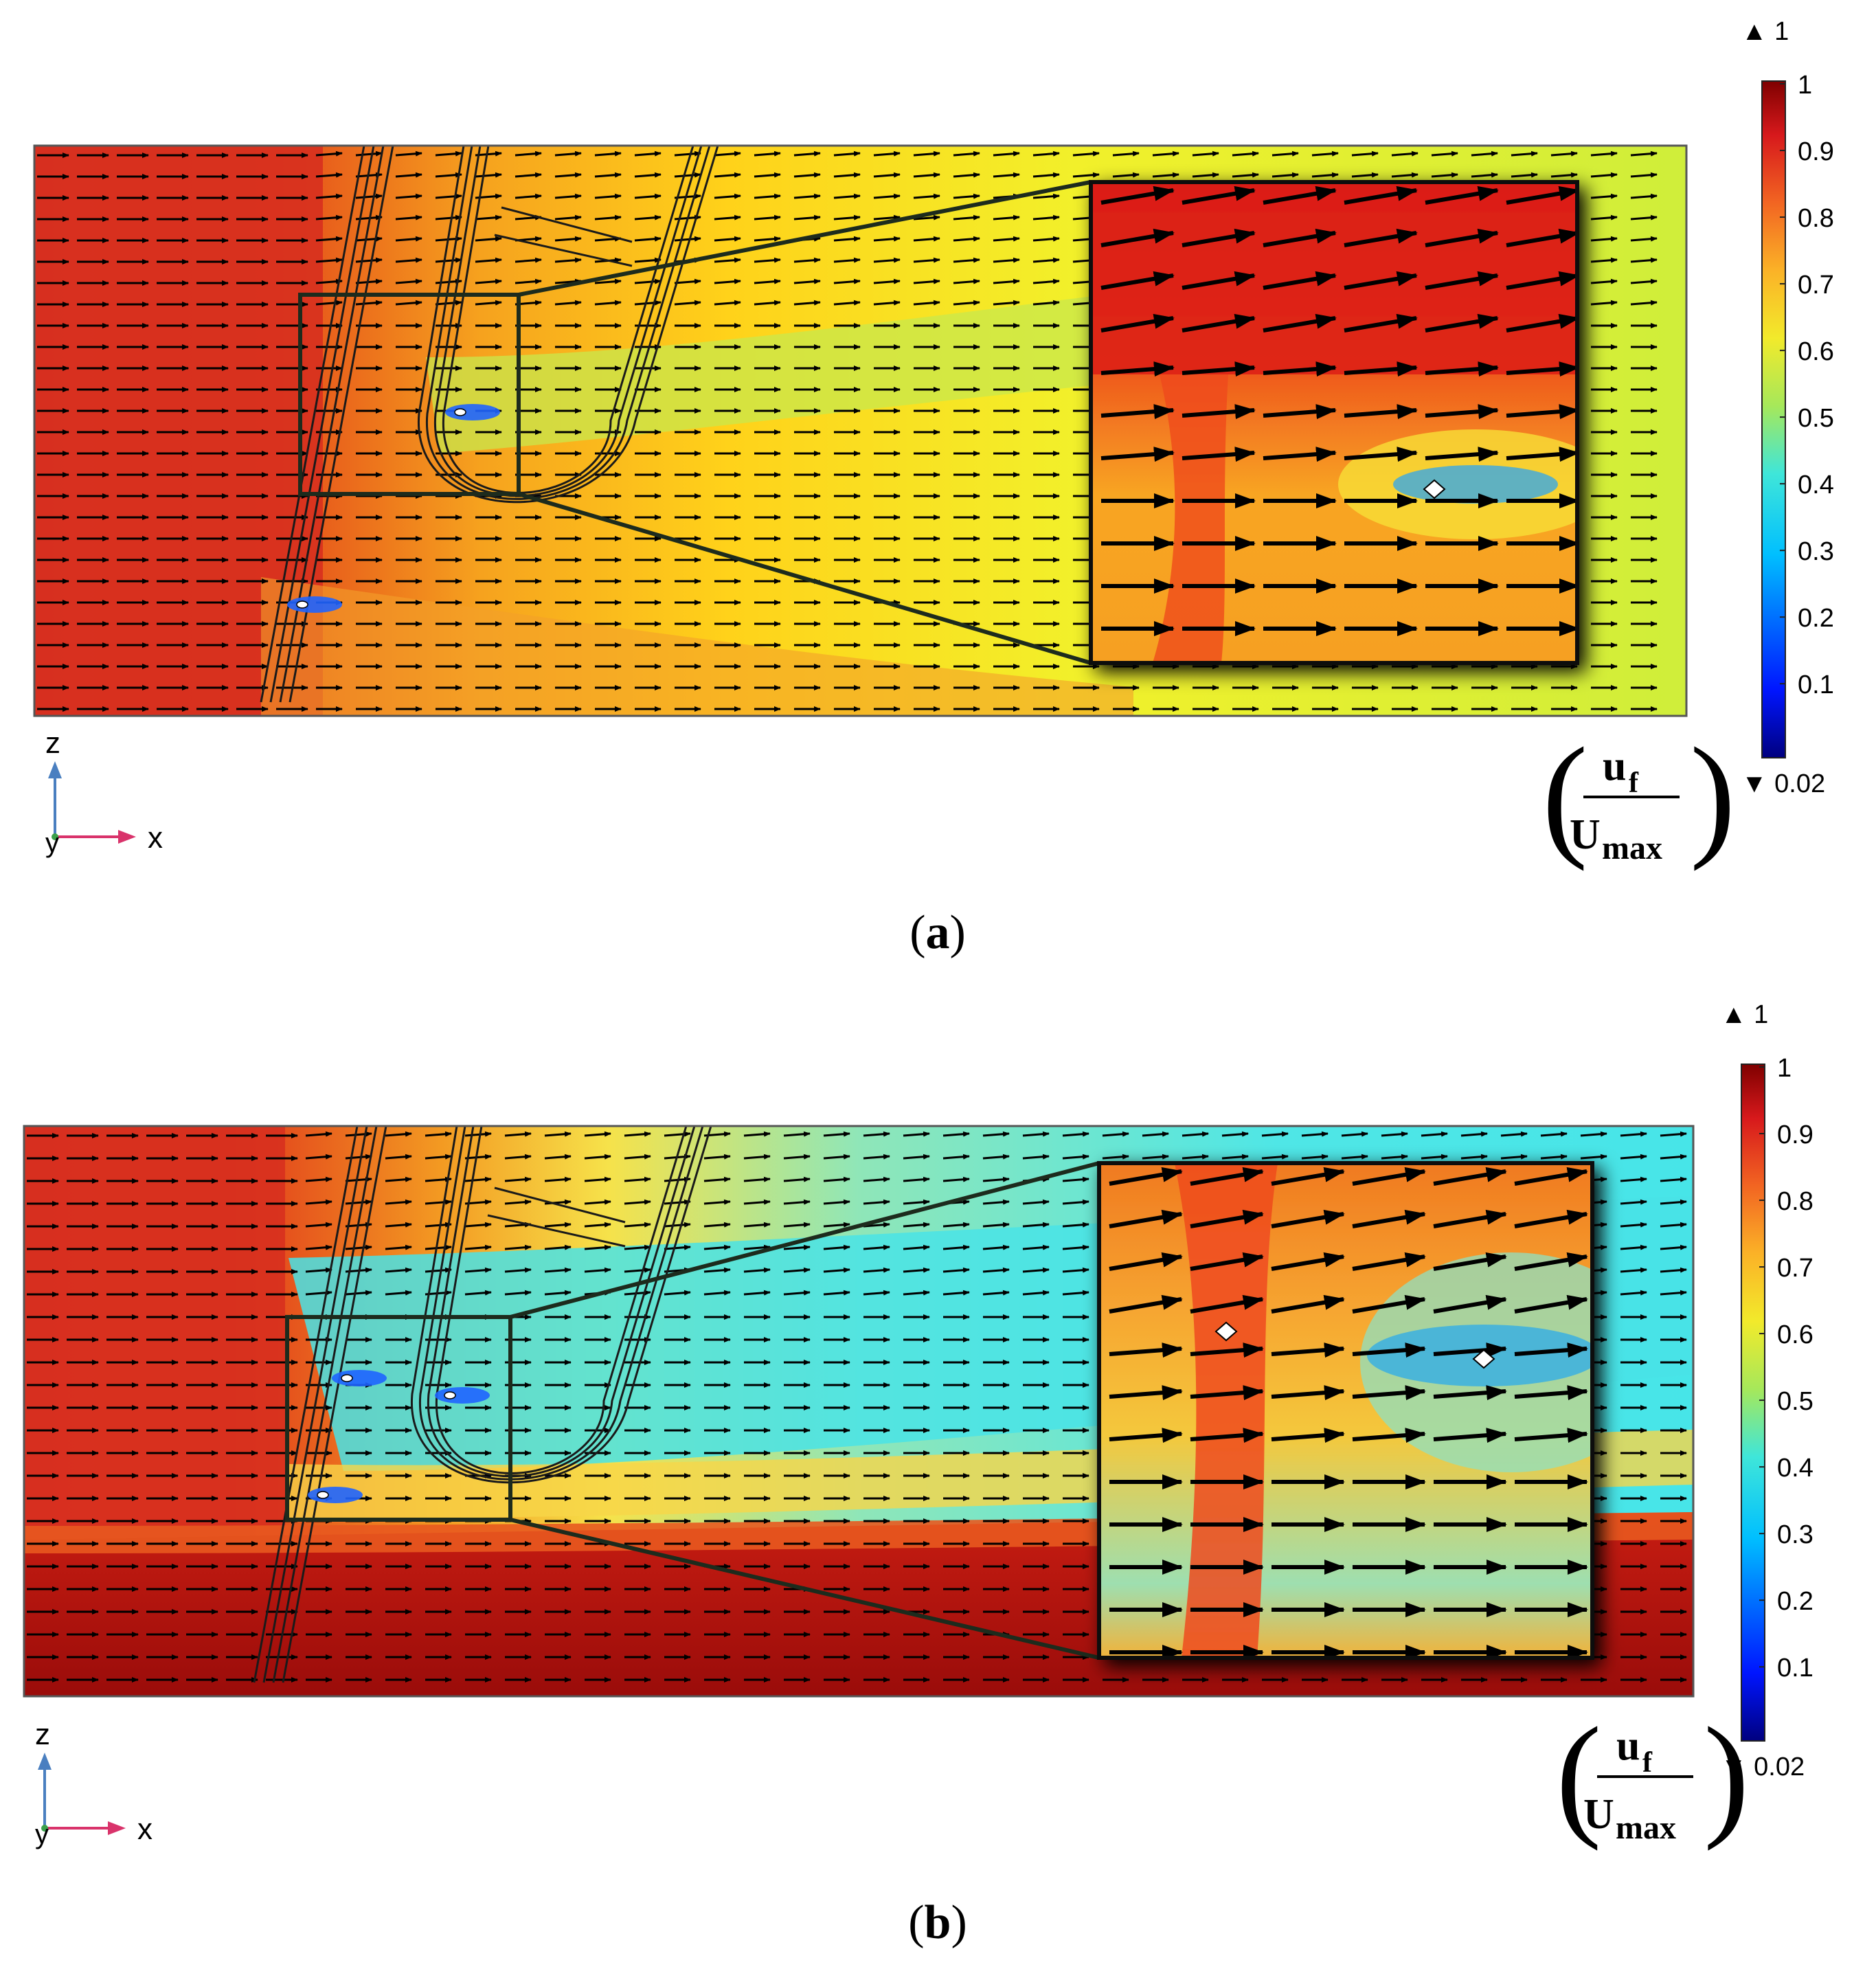 This screenshot has width=1876, height=1980. Describe the element at coordinates (409, 395) in the screenshot. I see `zoom-region-box` at that location.